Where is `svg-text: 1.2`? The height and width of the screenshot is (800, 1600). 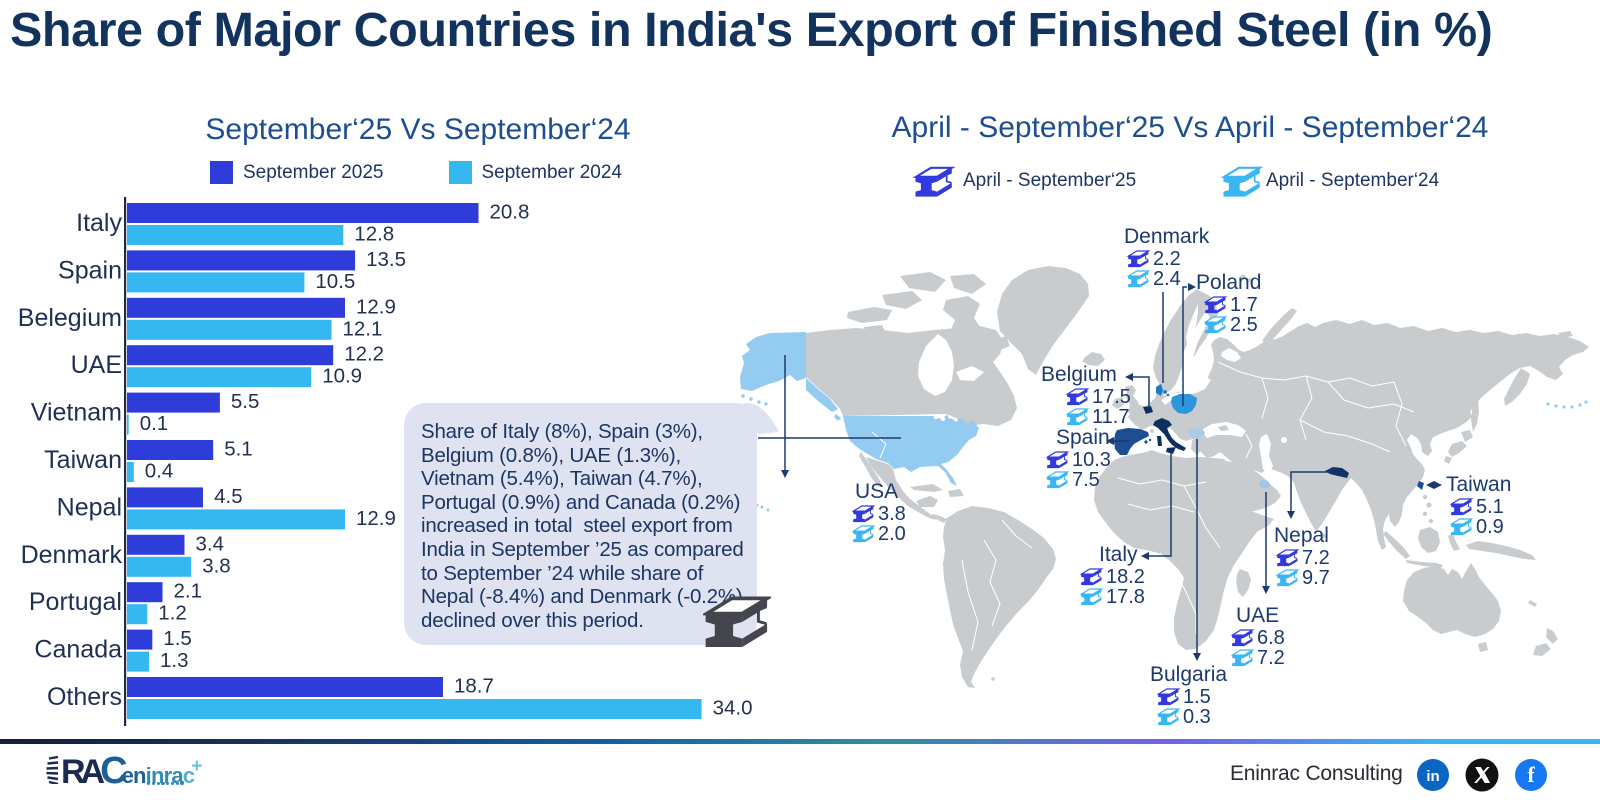
svg-text: 1.2 is located at coordinates (172, 613).